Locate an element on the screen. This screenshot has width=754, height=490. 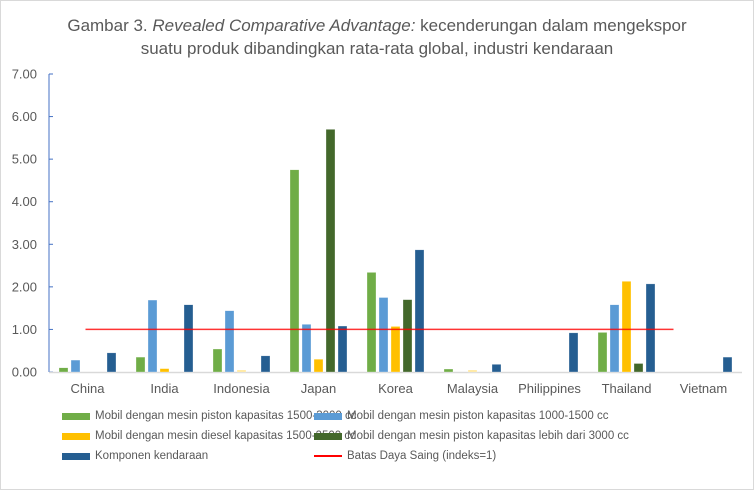
x-tick-label: Korea is located at coordinates (395, 388).